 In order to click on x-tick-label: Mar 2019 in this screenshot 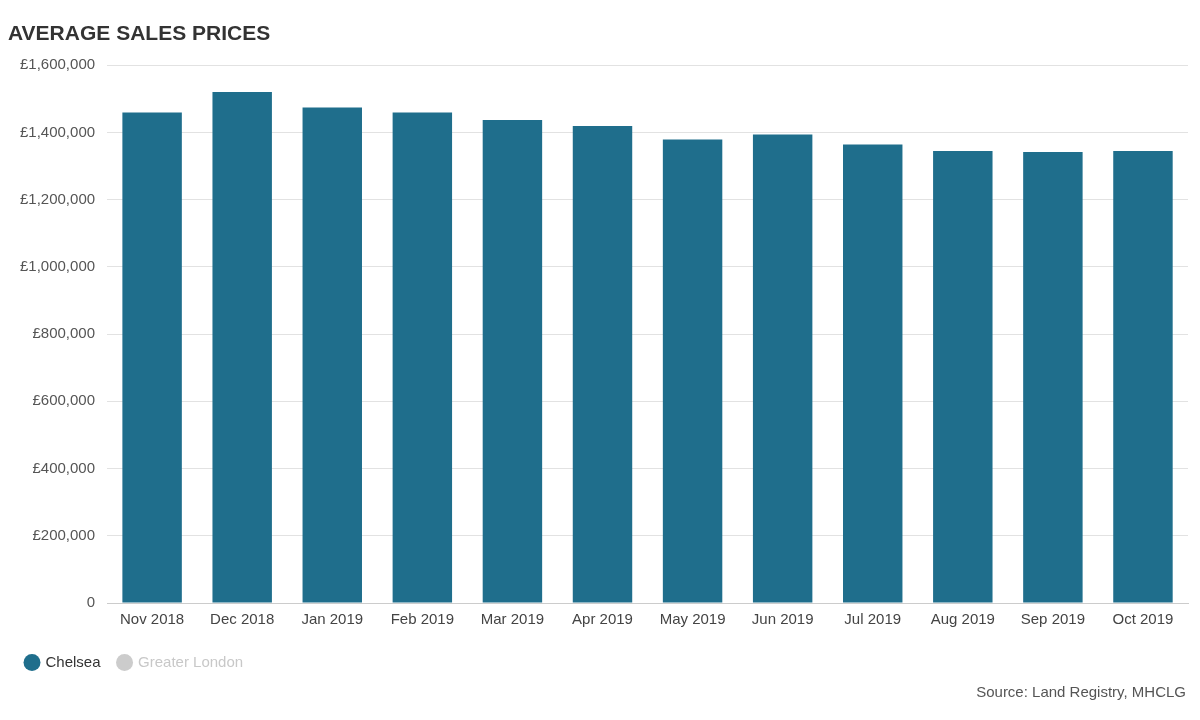, I will do `click(512, 619)`.